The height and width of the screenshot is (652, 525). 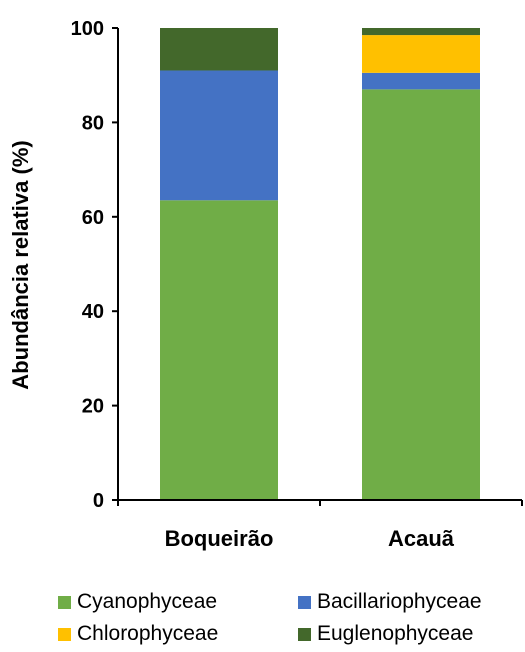 I want to click on y-axis-title: Abundância relativa (%), so click(x=20, y=264).